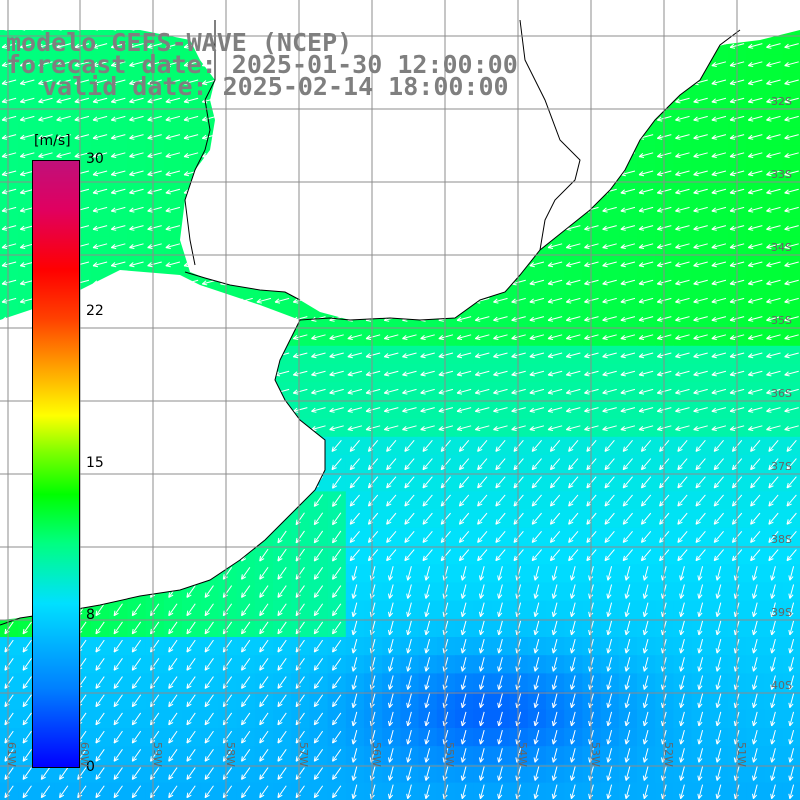  What do you see at coordinates (95, 311) in the screenshot?
I see `colorbar-tick-22: 22` at bounding box center [95, 311].